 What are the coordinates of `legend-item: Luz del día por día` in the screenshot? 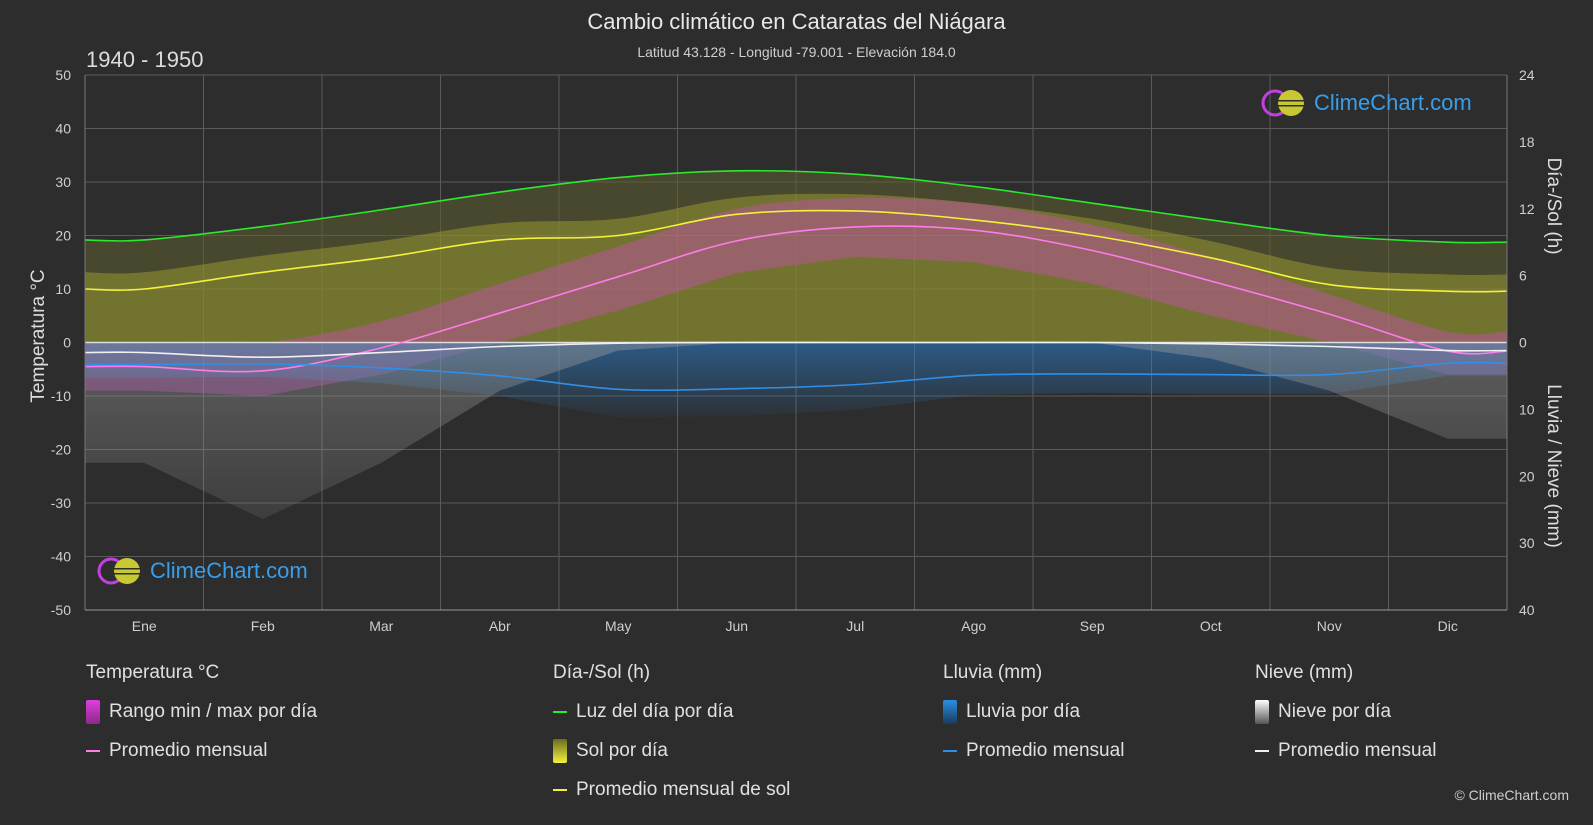 It's located at (671, 712).